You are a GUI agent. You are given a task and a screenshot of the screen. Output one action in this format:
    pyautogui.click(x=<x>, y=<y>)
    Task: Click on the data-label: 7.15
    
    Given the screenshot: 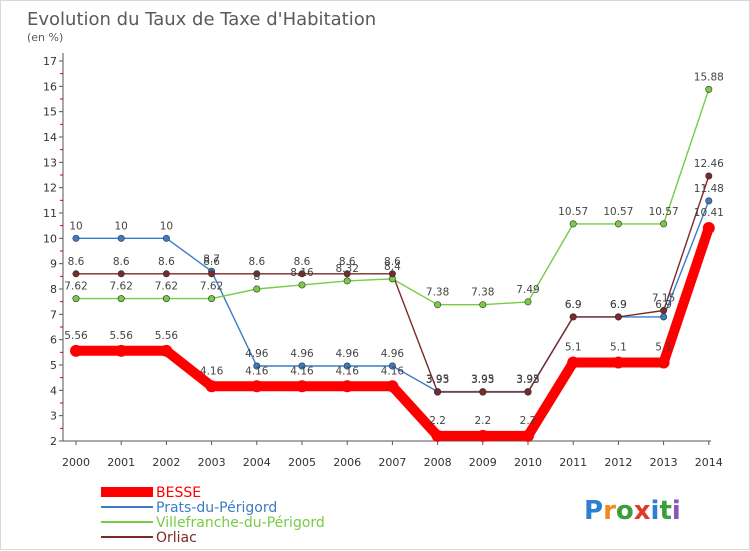 What is the action you would take?
    pyautogui.click(x=663, y=299)
    